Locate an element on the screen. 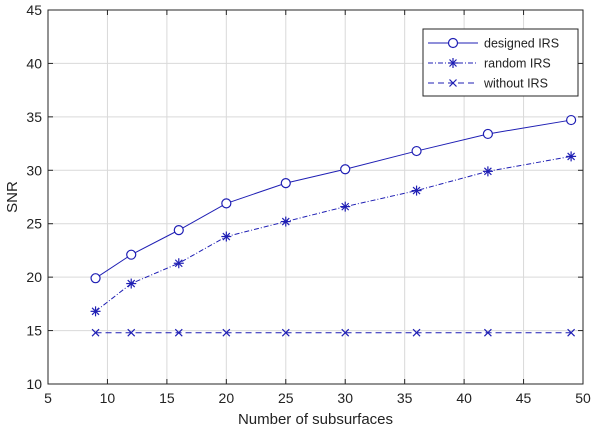 Image resolution: width=596 pixels, height=435 pixels. y-tick-label: 10 is located at coordinates (34, 384).